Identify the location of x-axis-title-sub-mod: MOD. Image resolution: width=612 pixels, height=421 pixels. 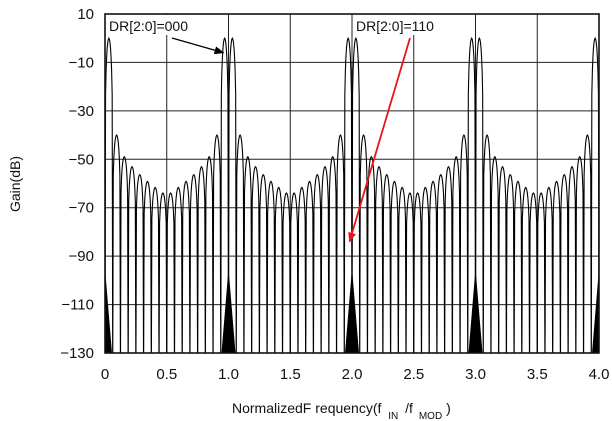
(430, 416).